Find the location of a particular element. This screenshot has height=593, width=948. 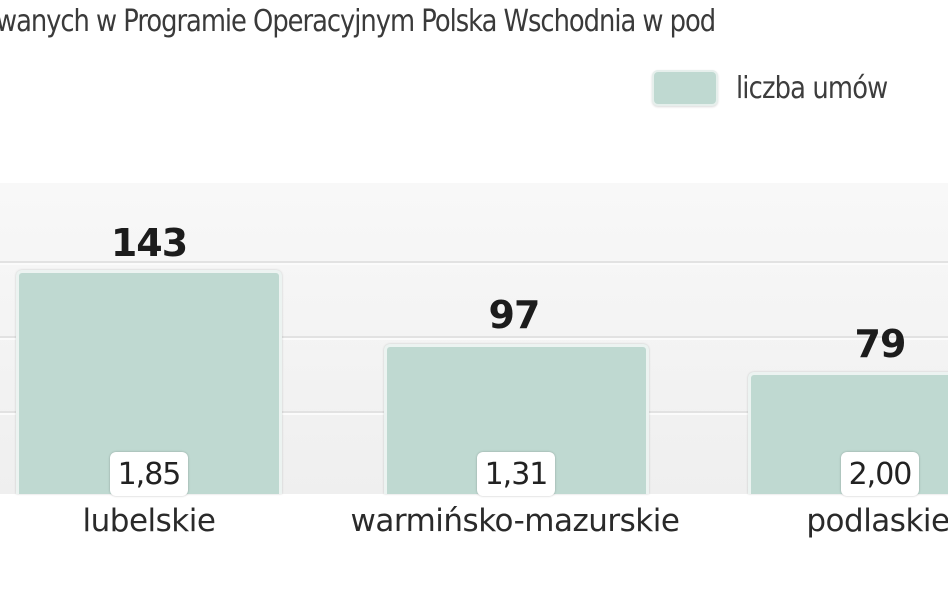

bar-lubelskie: 1,85 is located at coordinates (149, 383).